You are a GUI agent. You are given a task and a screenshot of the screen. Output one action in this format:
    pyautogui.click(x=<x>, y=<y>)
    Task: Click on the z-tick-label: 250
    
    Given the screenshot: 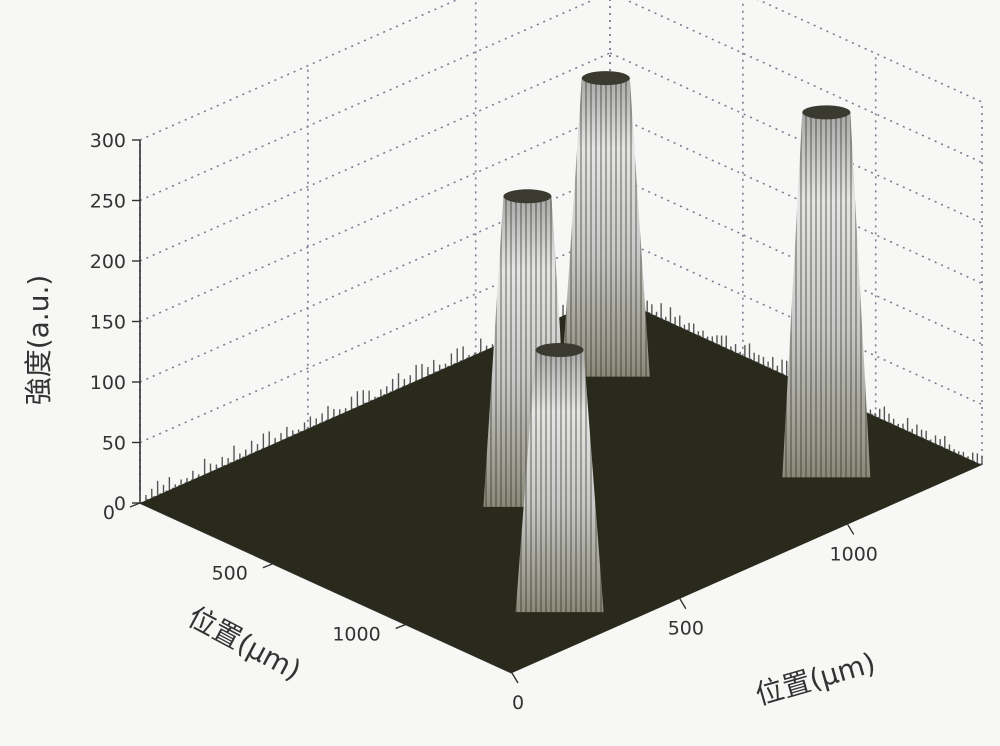 What is the action you would take?
    pyautogui.click(x=108, y=202)
    